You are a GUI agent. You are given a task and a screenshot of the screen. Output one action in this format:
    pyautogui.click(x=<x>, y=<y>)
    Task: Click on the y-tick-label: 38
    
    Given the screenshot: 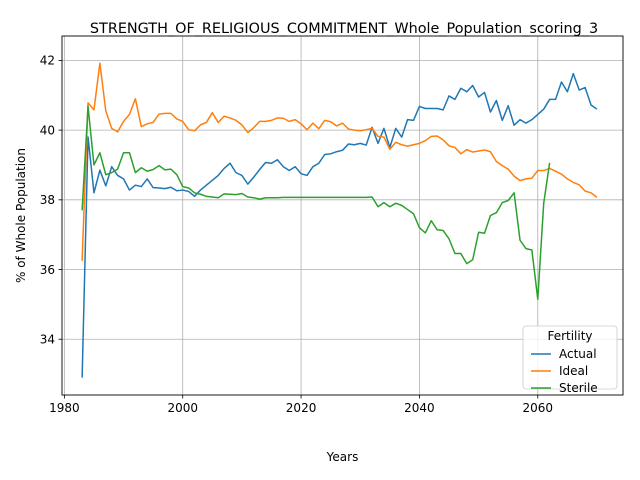 What is the action you would take?
    pyautogui.click(x=47, y=200)
    